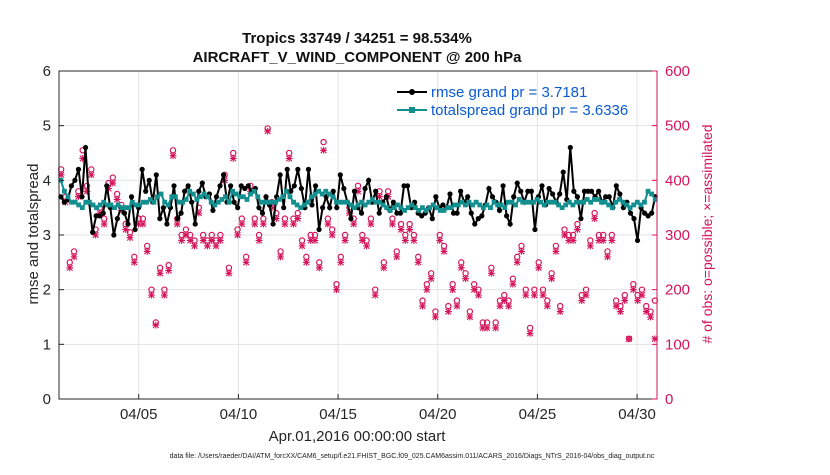 The height and width of the screenshot is (475, 830). Describe the element at coordinates (677, 290) in the screenshot. I see `y-right-tick-label-2: 200` at that location.